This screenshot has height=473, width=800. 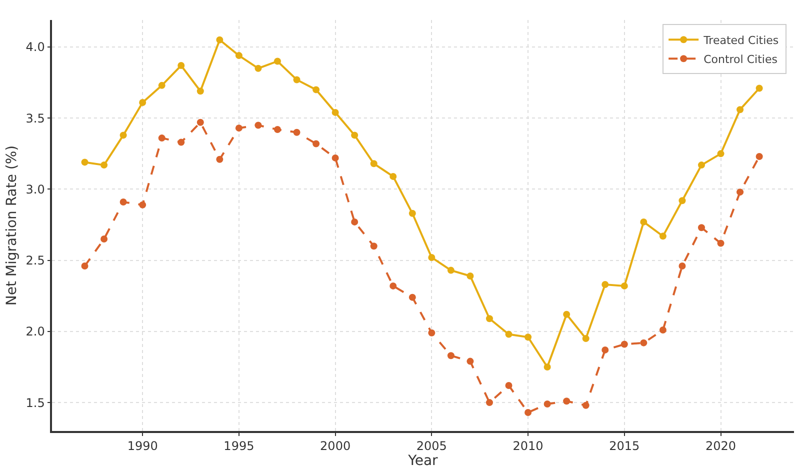 I want to click on legend-label: Treated Cities, so click(x=740, y=40).